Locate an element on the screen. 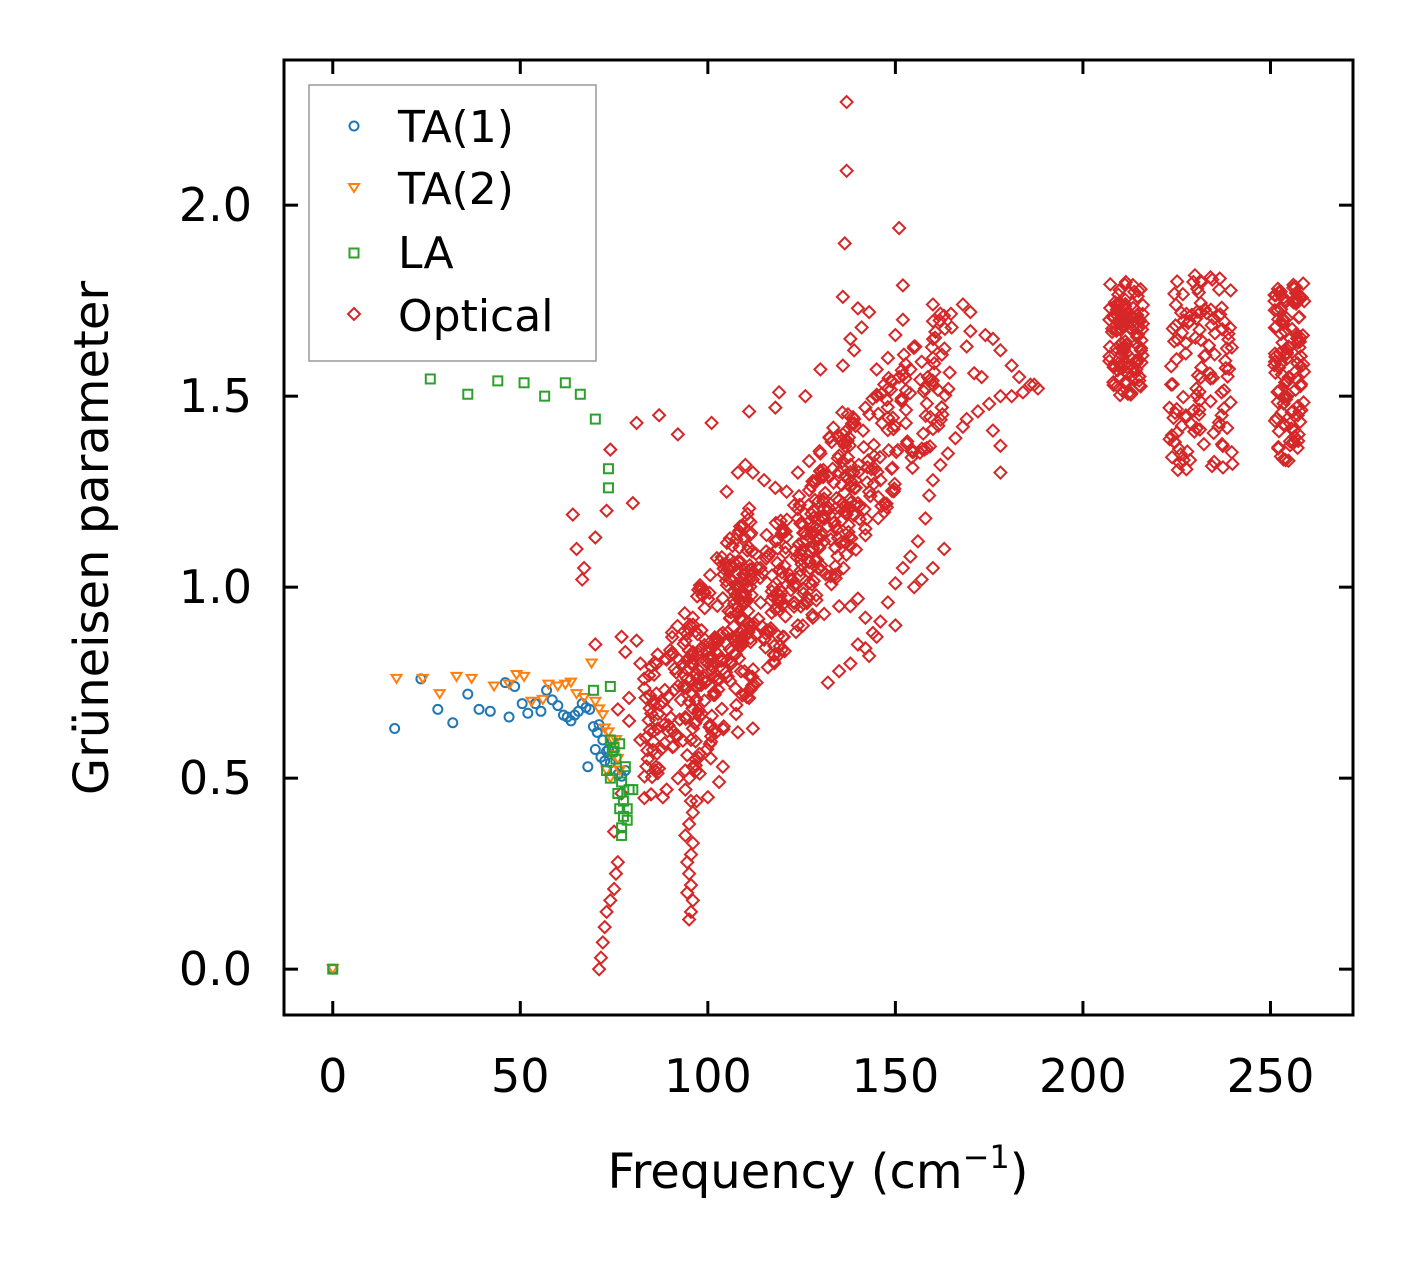 The width and height of the screenshot is (1413, 1264). x-tick-label: 250 is located at coordinates (1271, 1076).